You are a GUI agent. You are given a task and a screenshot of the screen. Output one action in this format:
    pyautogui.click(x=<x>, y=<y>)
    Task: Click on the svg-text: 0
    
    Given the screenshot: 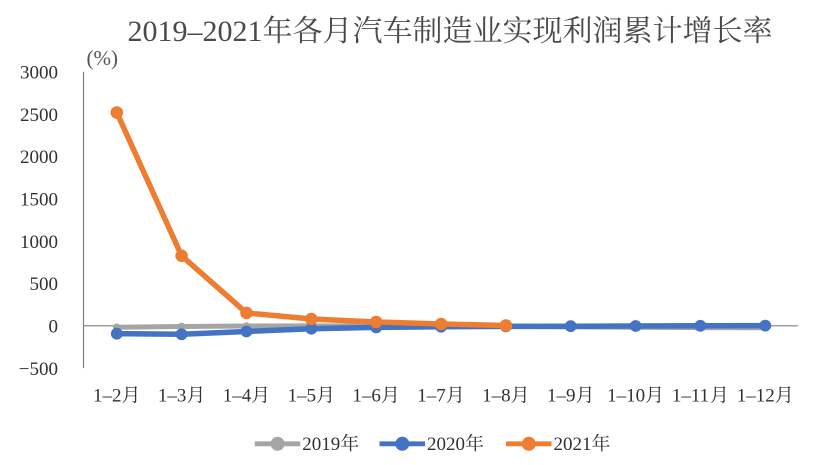 What is the action you would take?
    pyautogui.click(x=54, y=327)
    